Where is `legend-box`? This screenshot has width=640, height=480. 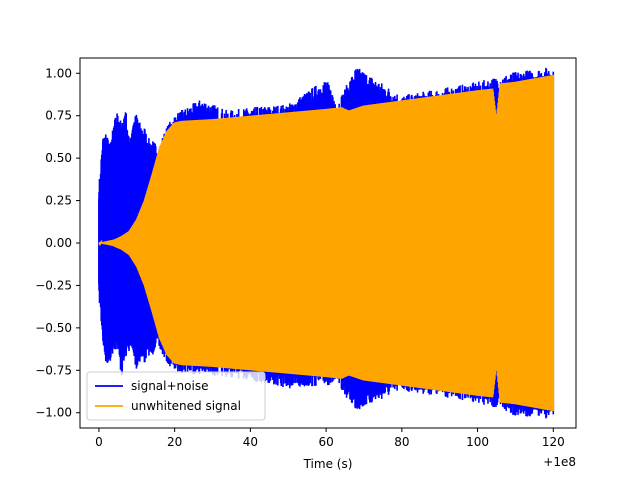 legend-box is located at coordinates (176, 396).